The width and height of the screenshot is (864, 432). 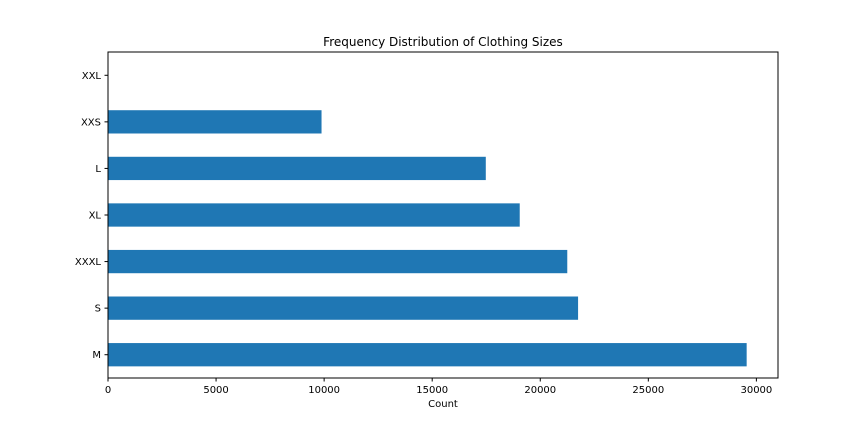 What do you see at coordinates (108, 390) in the screenshot?
I see `x-tick-label: 0` at bounding box center [108, 390].